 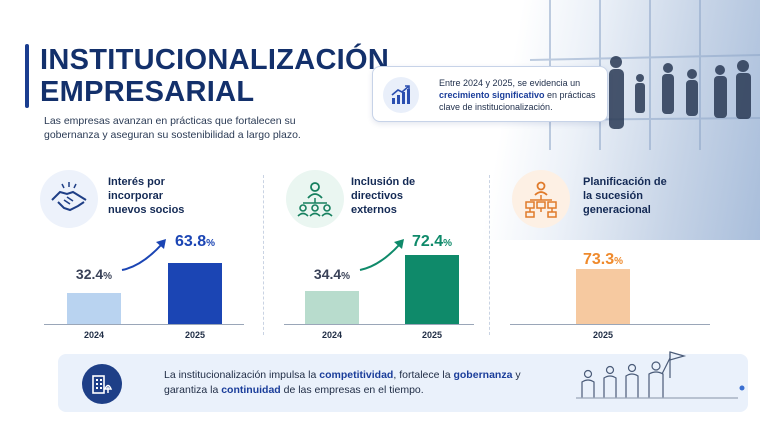 What do you see at coordinates (136, 182) in the screenshot?
I see `card-title-line: Interés por` at bounding box center [136, 182].